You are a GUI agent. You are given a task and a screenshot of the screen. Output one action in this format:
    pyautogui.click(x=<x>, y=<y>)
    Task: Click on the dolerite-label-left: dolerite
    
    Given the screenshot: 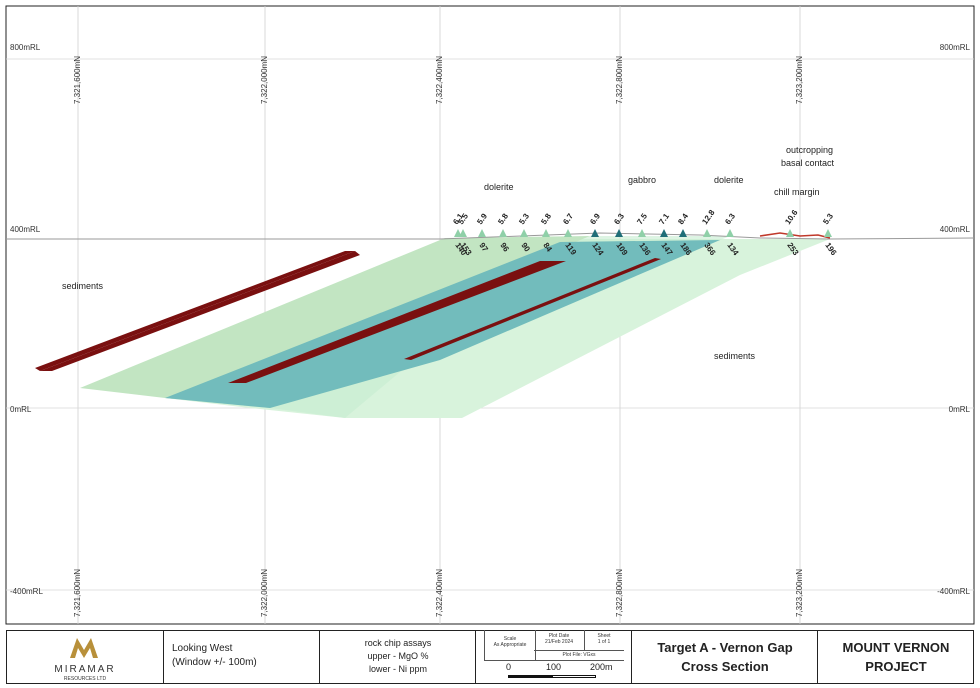 What is the action you would take?
    pyautogui.click(x=499, y=187)
    